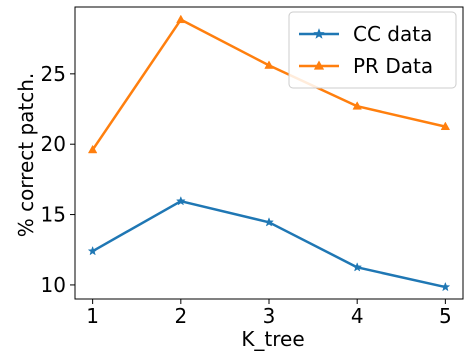 Image resolution: width=466 pixels, height=361 pixels. What do you see at coordinates (58, 179) in the screenshot?
I see `y-axis: 10 15 20 25` at bounding box center [58, 179].